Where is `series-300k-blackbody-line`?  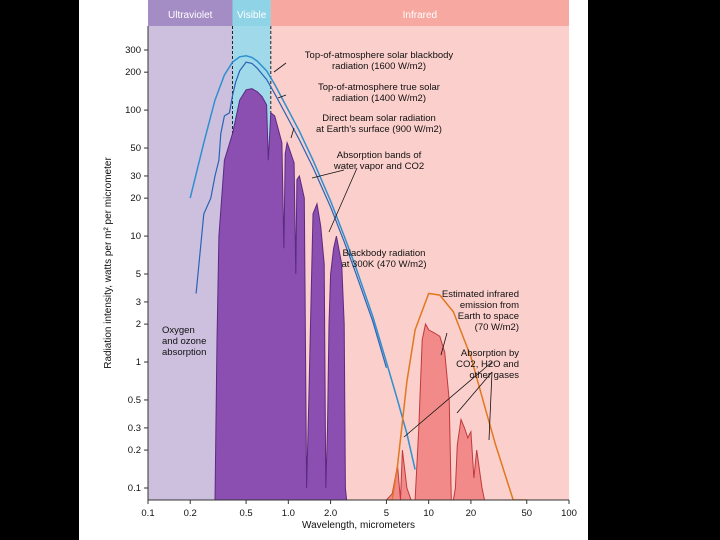
series-300k-blackbody-line is located at coordinates (459, 396).